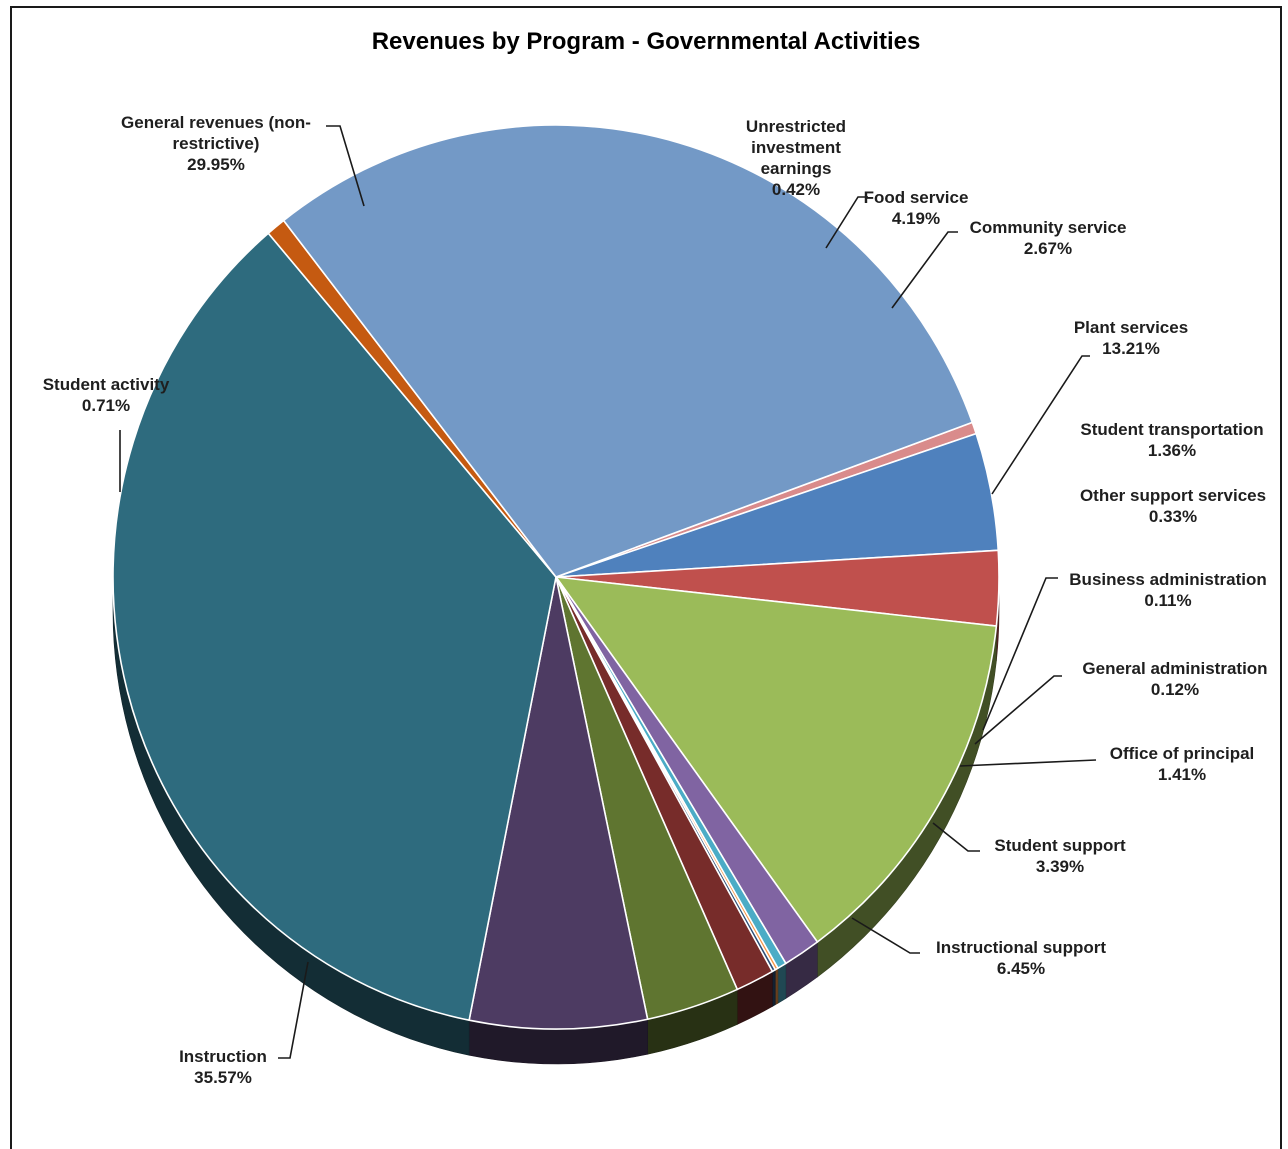 The image size is (1288, 1149). What do you see at coordinates (216, 122) in the screenshot?
I see `slice-label-text: General revenues (non-` at bounding box center [216, 122].